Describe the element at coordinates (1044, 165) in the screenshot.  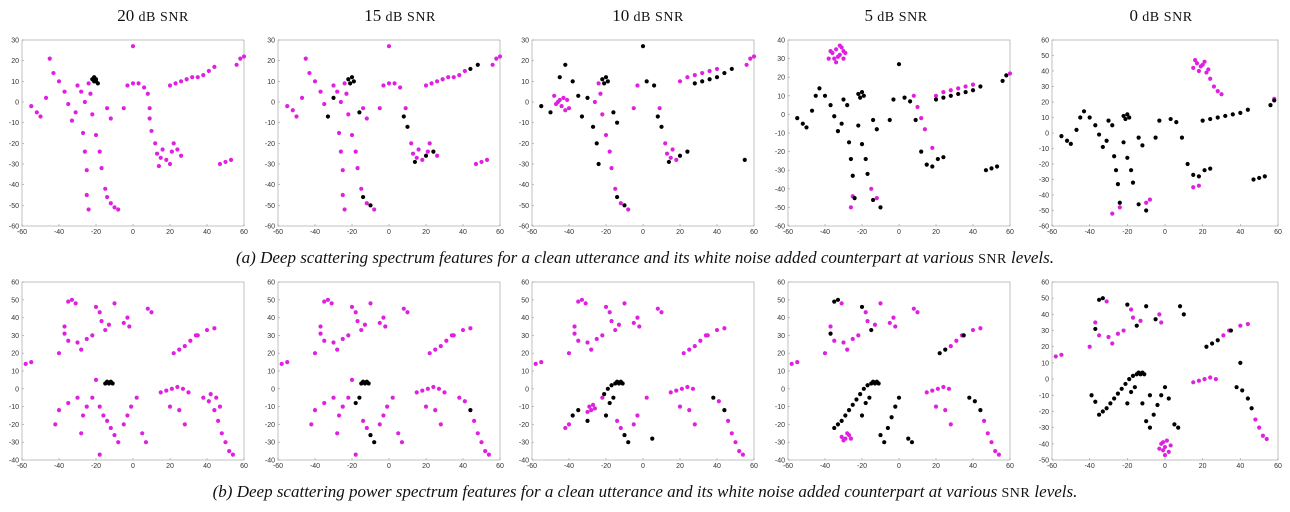
I see `y-tick-label: -20` at that location.